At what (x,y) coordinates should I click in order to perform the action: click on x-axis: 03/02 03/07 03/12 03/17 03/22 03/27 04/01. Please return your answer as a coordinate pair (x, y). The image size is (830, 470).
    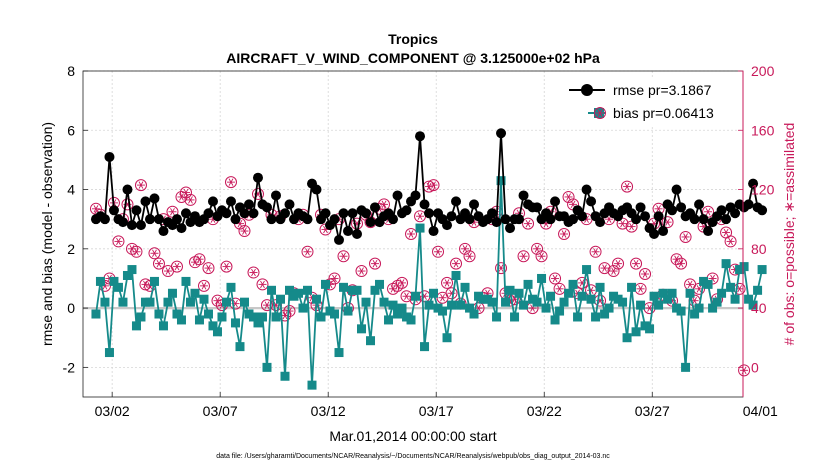
    Looking at the image, I should click on (436, 405).